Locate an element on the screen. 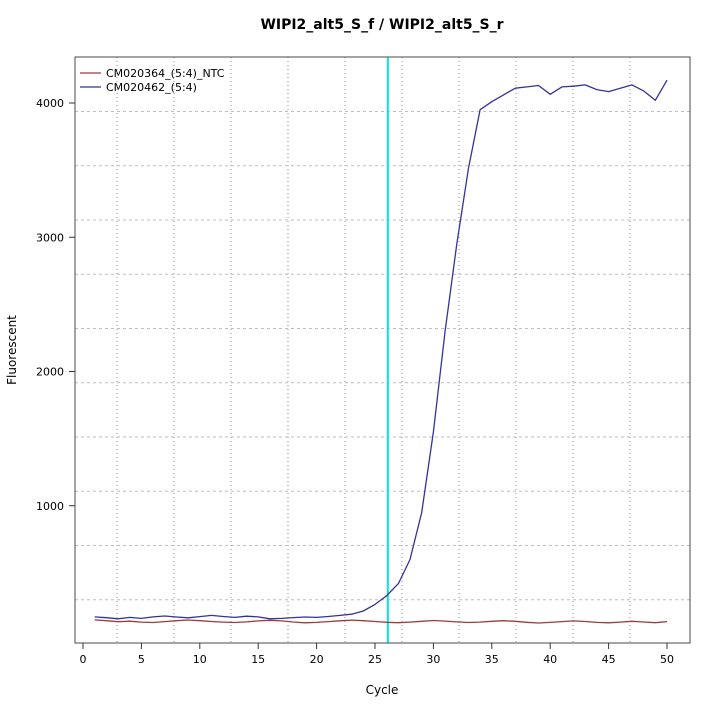  x-tick-label: 45 is located at coordinates (609, 659).